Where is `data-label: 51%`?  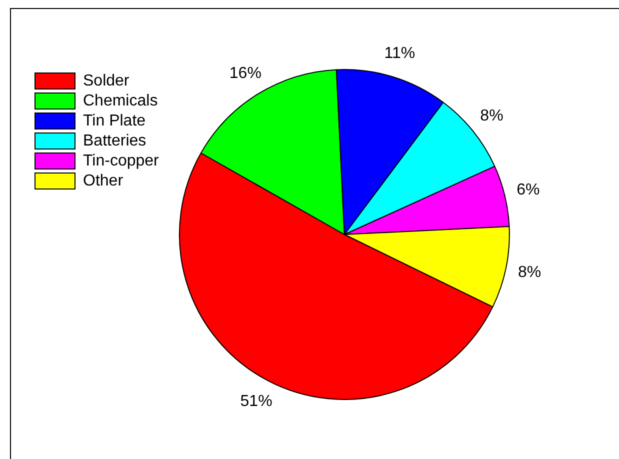 data-label: 51% is located at coordinates (256, 401).